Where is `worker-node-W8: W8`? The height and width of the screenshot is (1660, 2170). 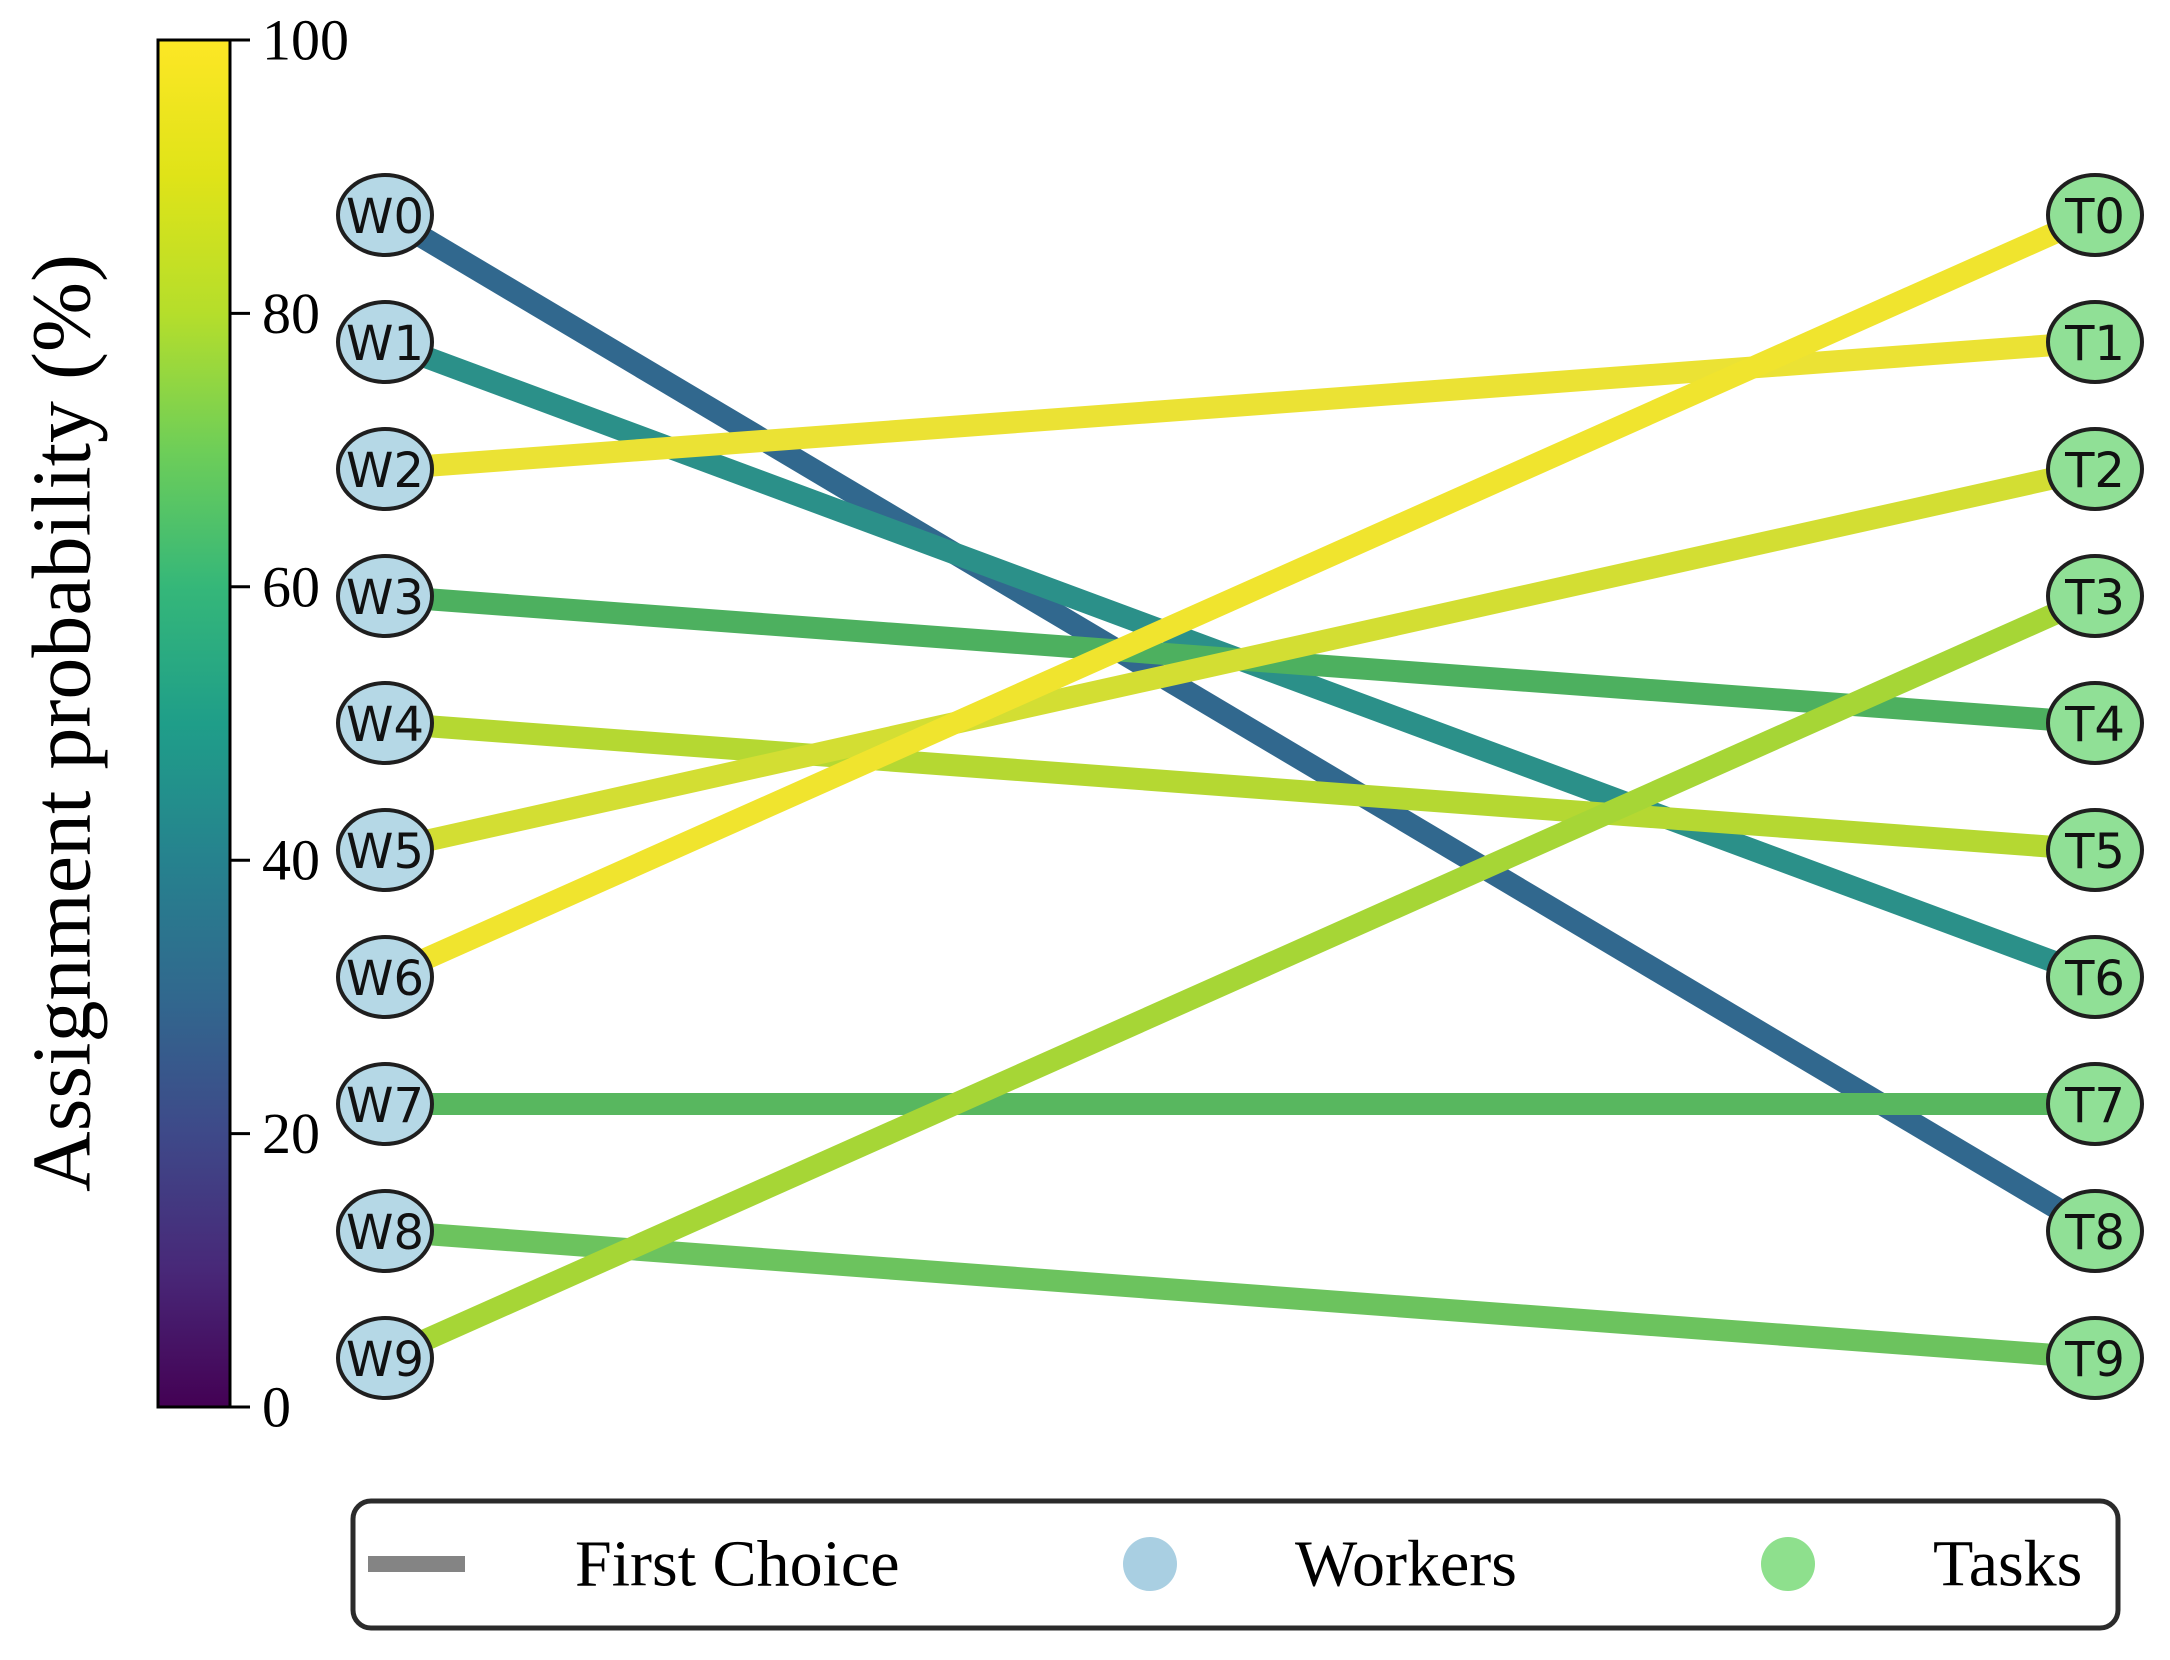
worker-node-W8: W8 is located at coordinates (385, 1231).